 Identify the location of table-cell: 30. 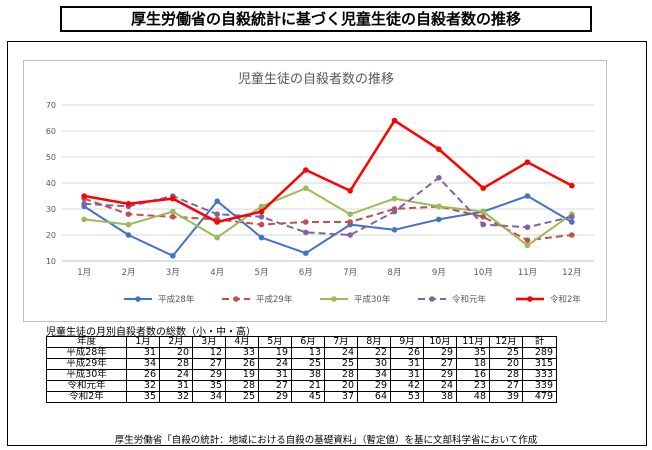
(374, 364).